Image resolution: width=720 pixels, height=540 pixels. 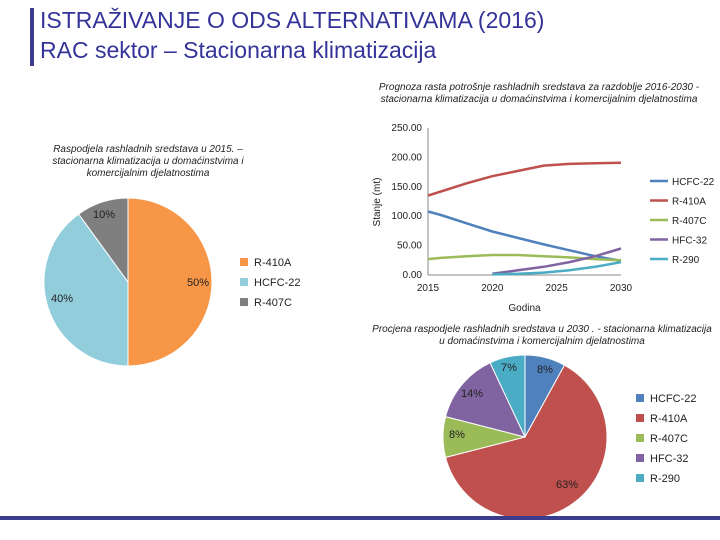 What do you see at coordinates (669, 419) in the screenshot?
I see `pie-2030-legend-label-r-410a: R-410A` at bounding box center [669, 419].